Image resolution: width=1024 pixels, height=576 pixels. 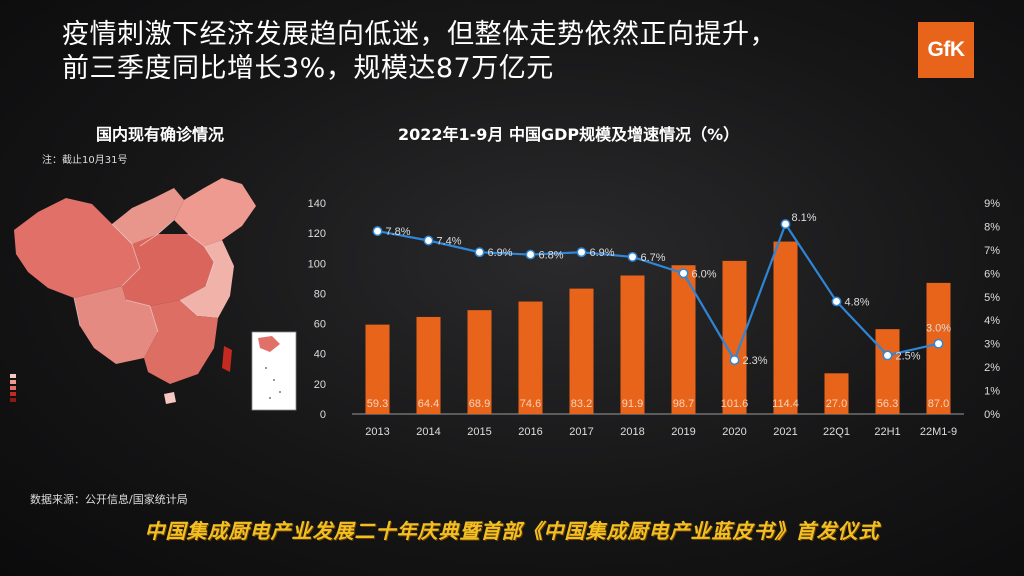 I want to click on x-tick-label: 2014, so click(x=428, y=432).